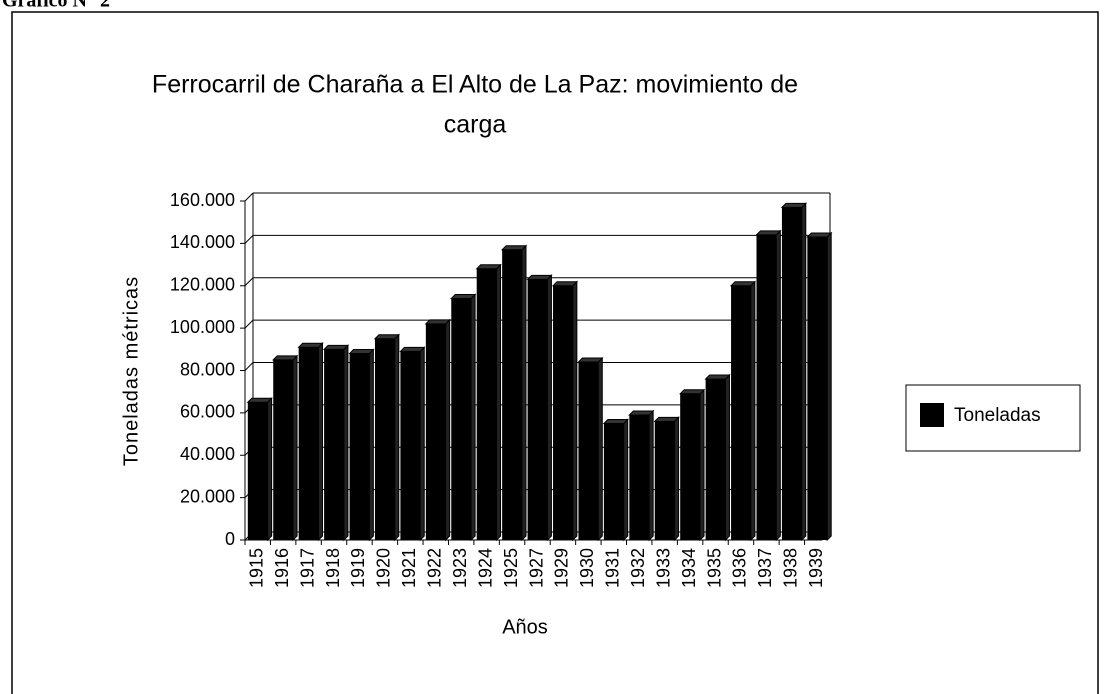 This screenshot has height=694, width=1106. I want to click on x-tick-label: 1932, so click(638, 568).